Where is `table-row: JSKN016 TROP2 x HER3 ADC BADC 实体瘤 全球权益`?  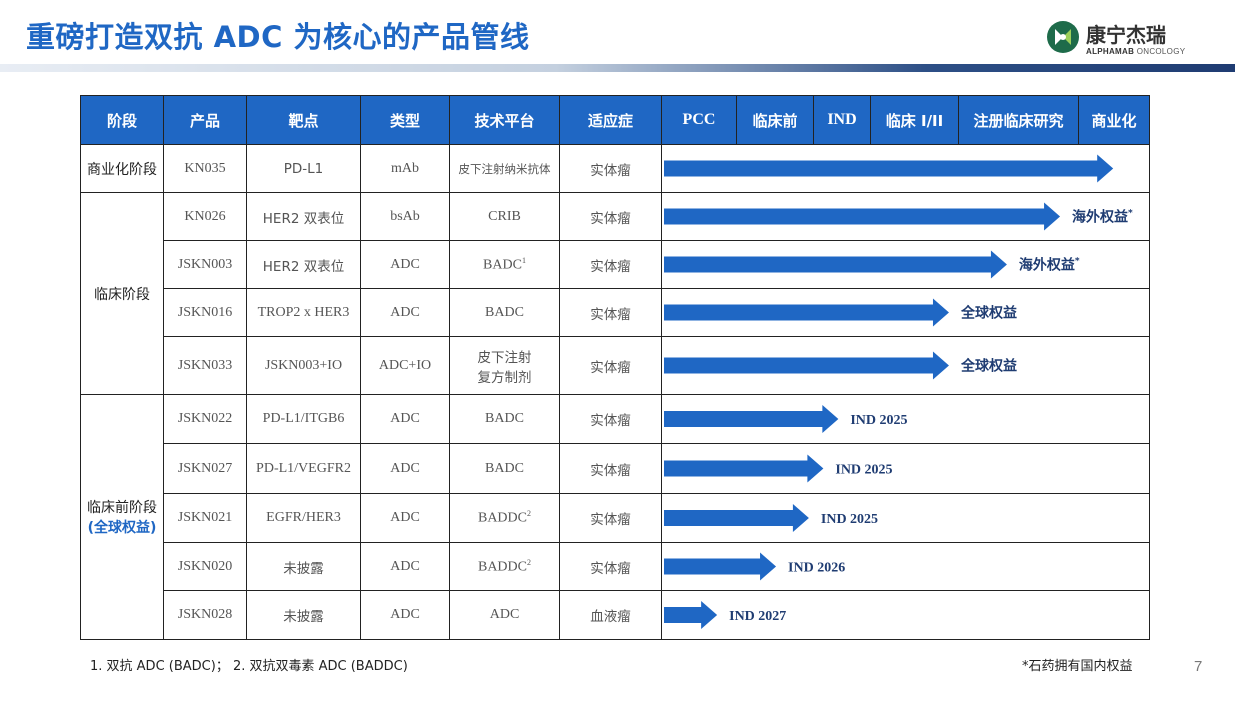
table-row: JSKN016 TROP2 x HER3 ADC BADC 实体瘤 全球权益 is located at coordinates (615, 312).